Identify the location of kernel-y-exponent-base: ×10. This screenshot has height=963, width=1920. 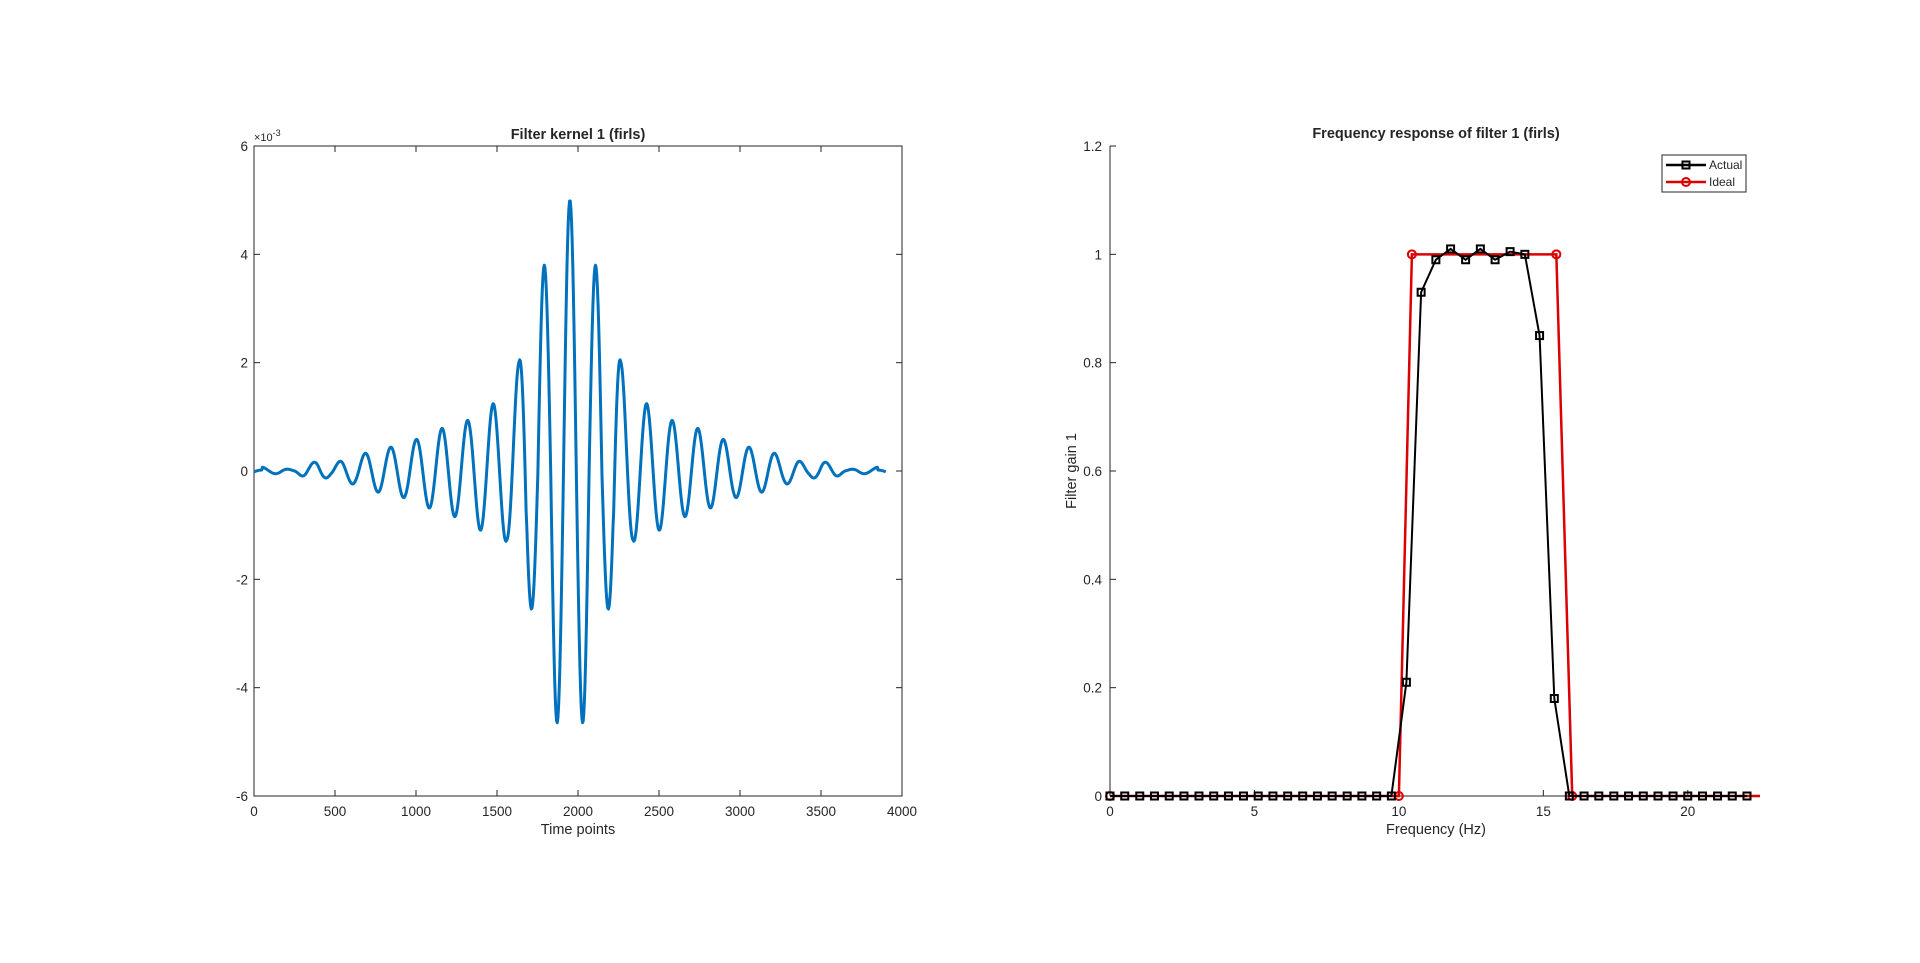
(263, 138).